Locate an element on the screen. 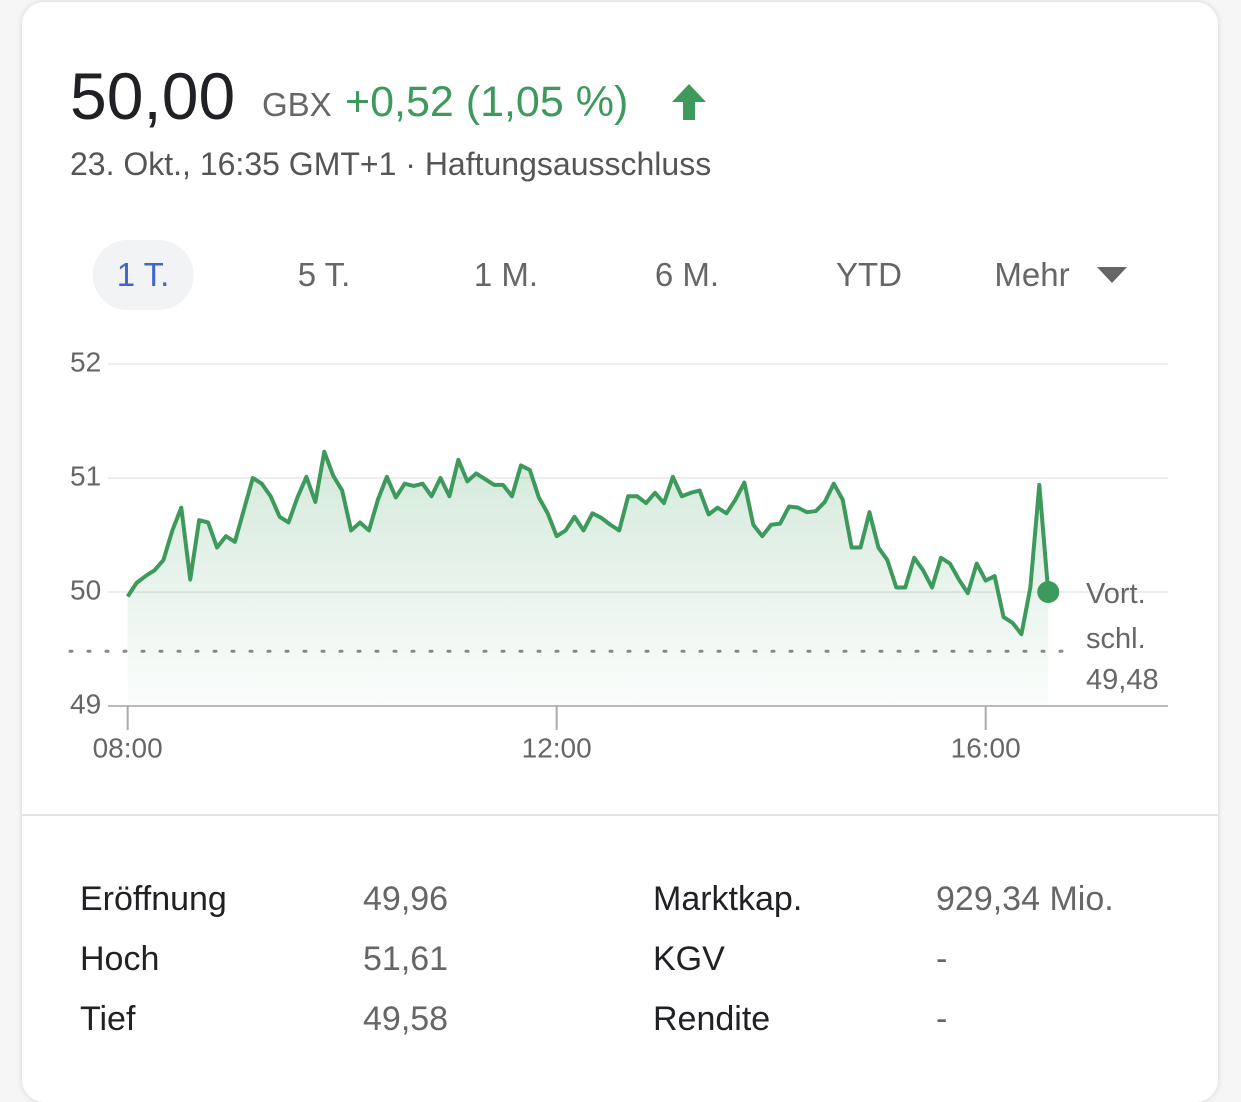 Image resolution: width=1241 pixels, height=1102 pixels. tab: 6 M. is located at coordinates (687, 274).